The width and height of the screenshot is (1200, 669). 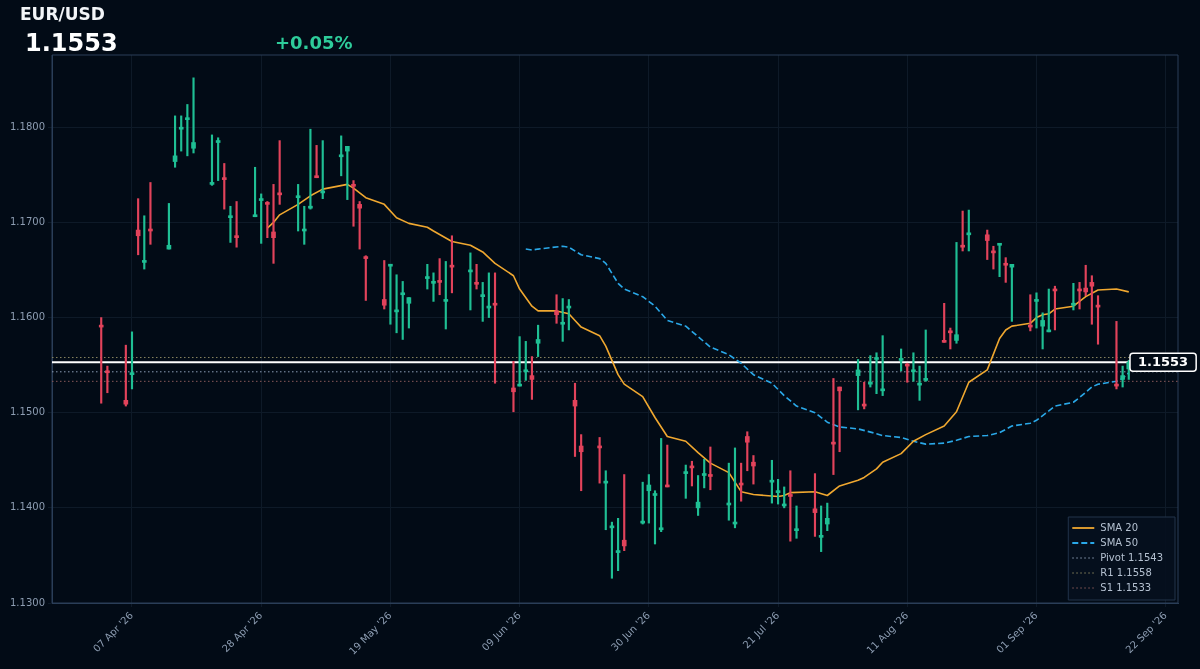 I want to click on text: +0.05%, so click(x=314, y=42).